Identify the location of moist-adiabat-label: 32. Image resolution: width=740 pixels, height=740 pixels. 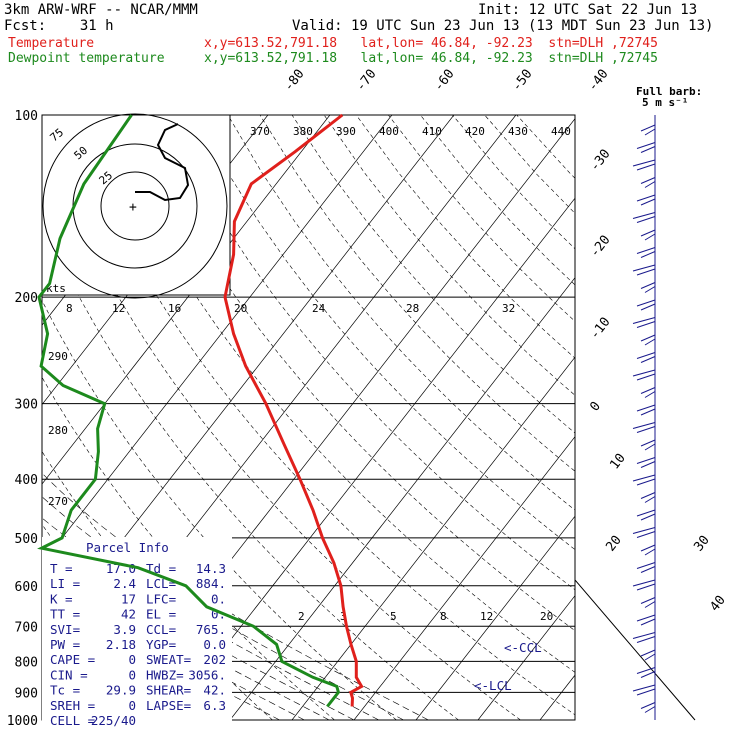
(508, 308).